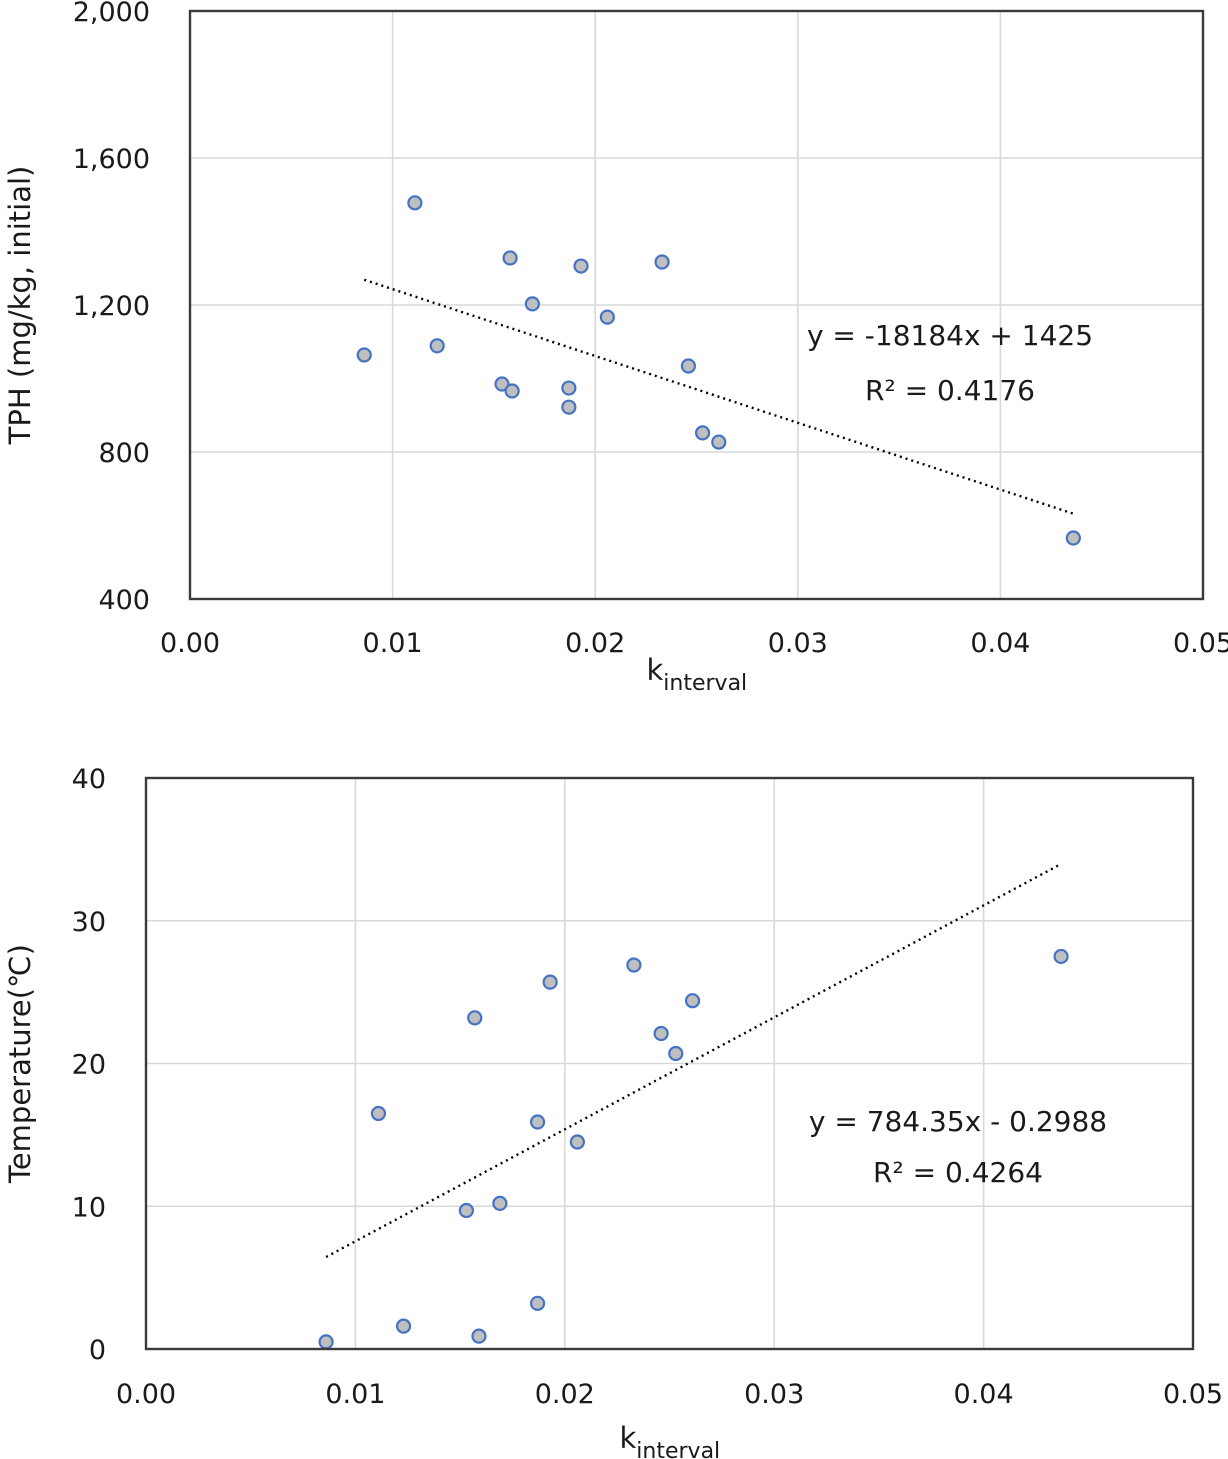 Image resolution: width=1228 pixels, height=1459 pixels. What do you see at coordinates (111, 159) in the screenshot?
I see `tph-y-tick-label: 1,600` at bounding box center [111, 159].